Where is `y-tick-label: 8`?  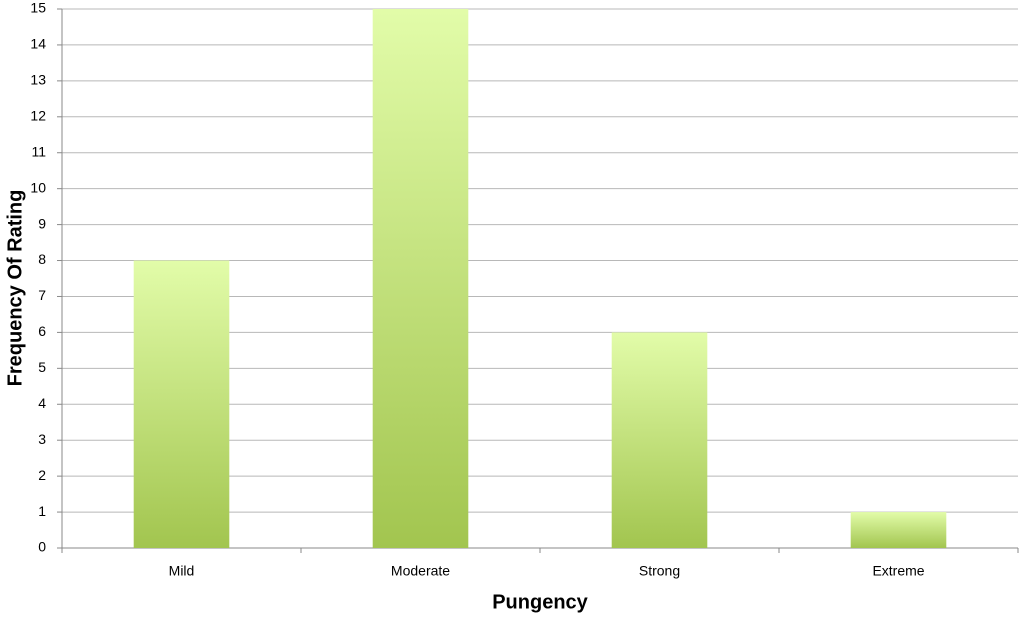 y-tick-label: 8 is located at coordinates (42, 259).